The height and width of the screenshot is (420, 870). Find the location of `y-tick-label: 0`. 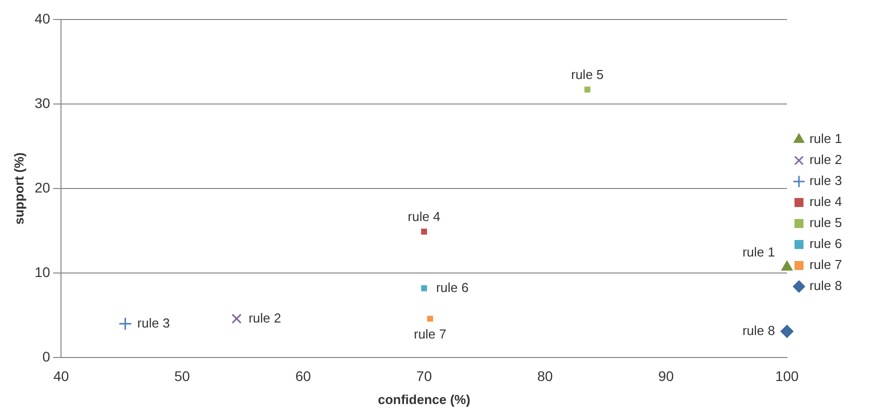

y-tick-label: 0 is located at coordinates (46, 356).